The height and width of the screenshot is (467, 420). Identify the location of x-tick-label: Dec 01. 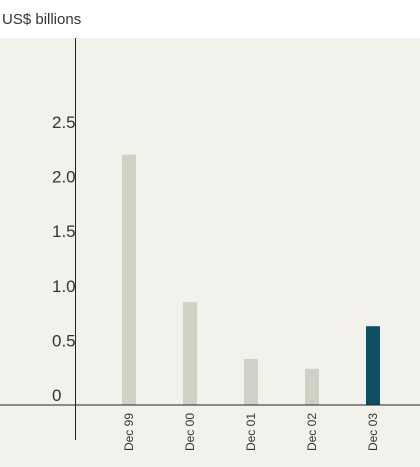
(251, 432).